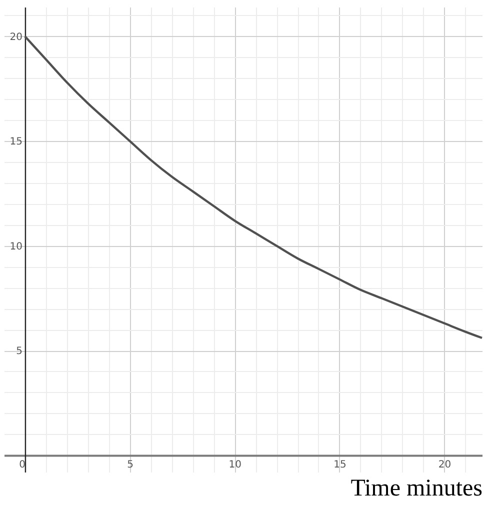 The width and height of the screenshot is (499, 513). Describe the element at coordinates (19, 352) in the screenshot. I see `y-tick-label: 5` at that location.